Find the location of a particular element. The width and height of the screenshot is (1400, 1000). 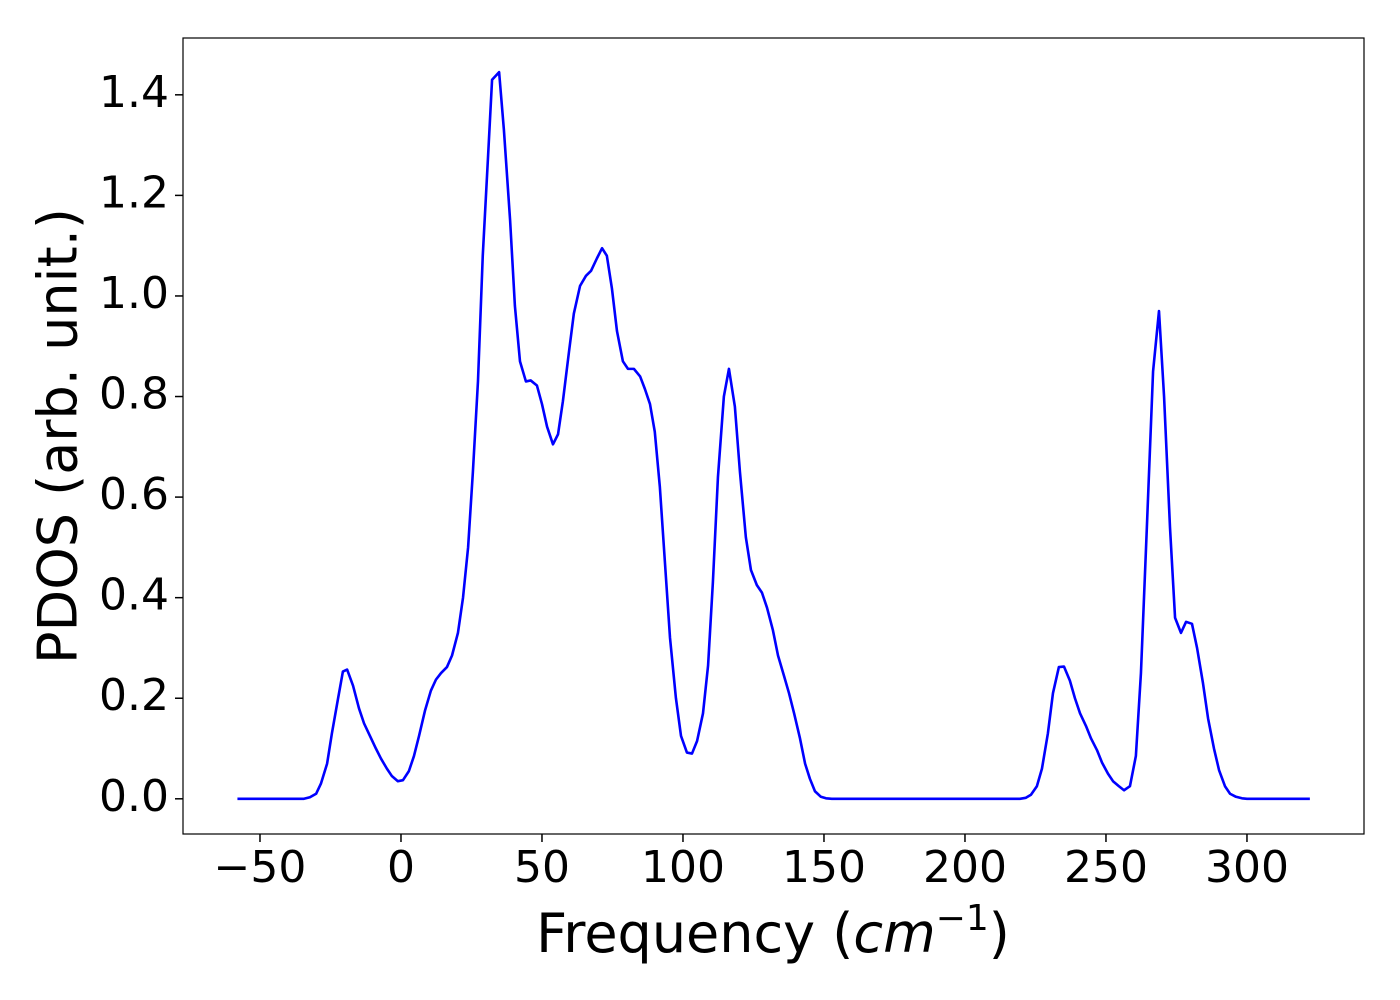

y-tick-label: 0.2 is located at coordinates (134, 695).